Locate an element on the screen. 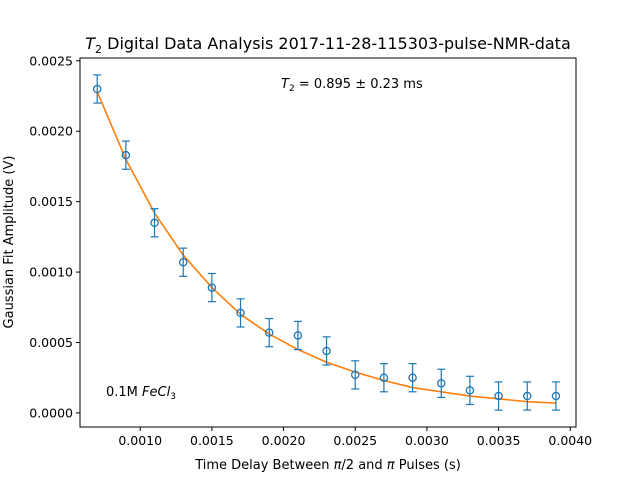 The height and width of the screenshot is (485, 640). y-tick-label: 0.0000 is located at coordinates (51, 412).